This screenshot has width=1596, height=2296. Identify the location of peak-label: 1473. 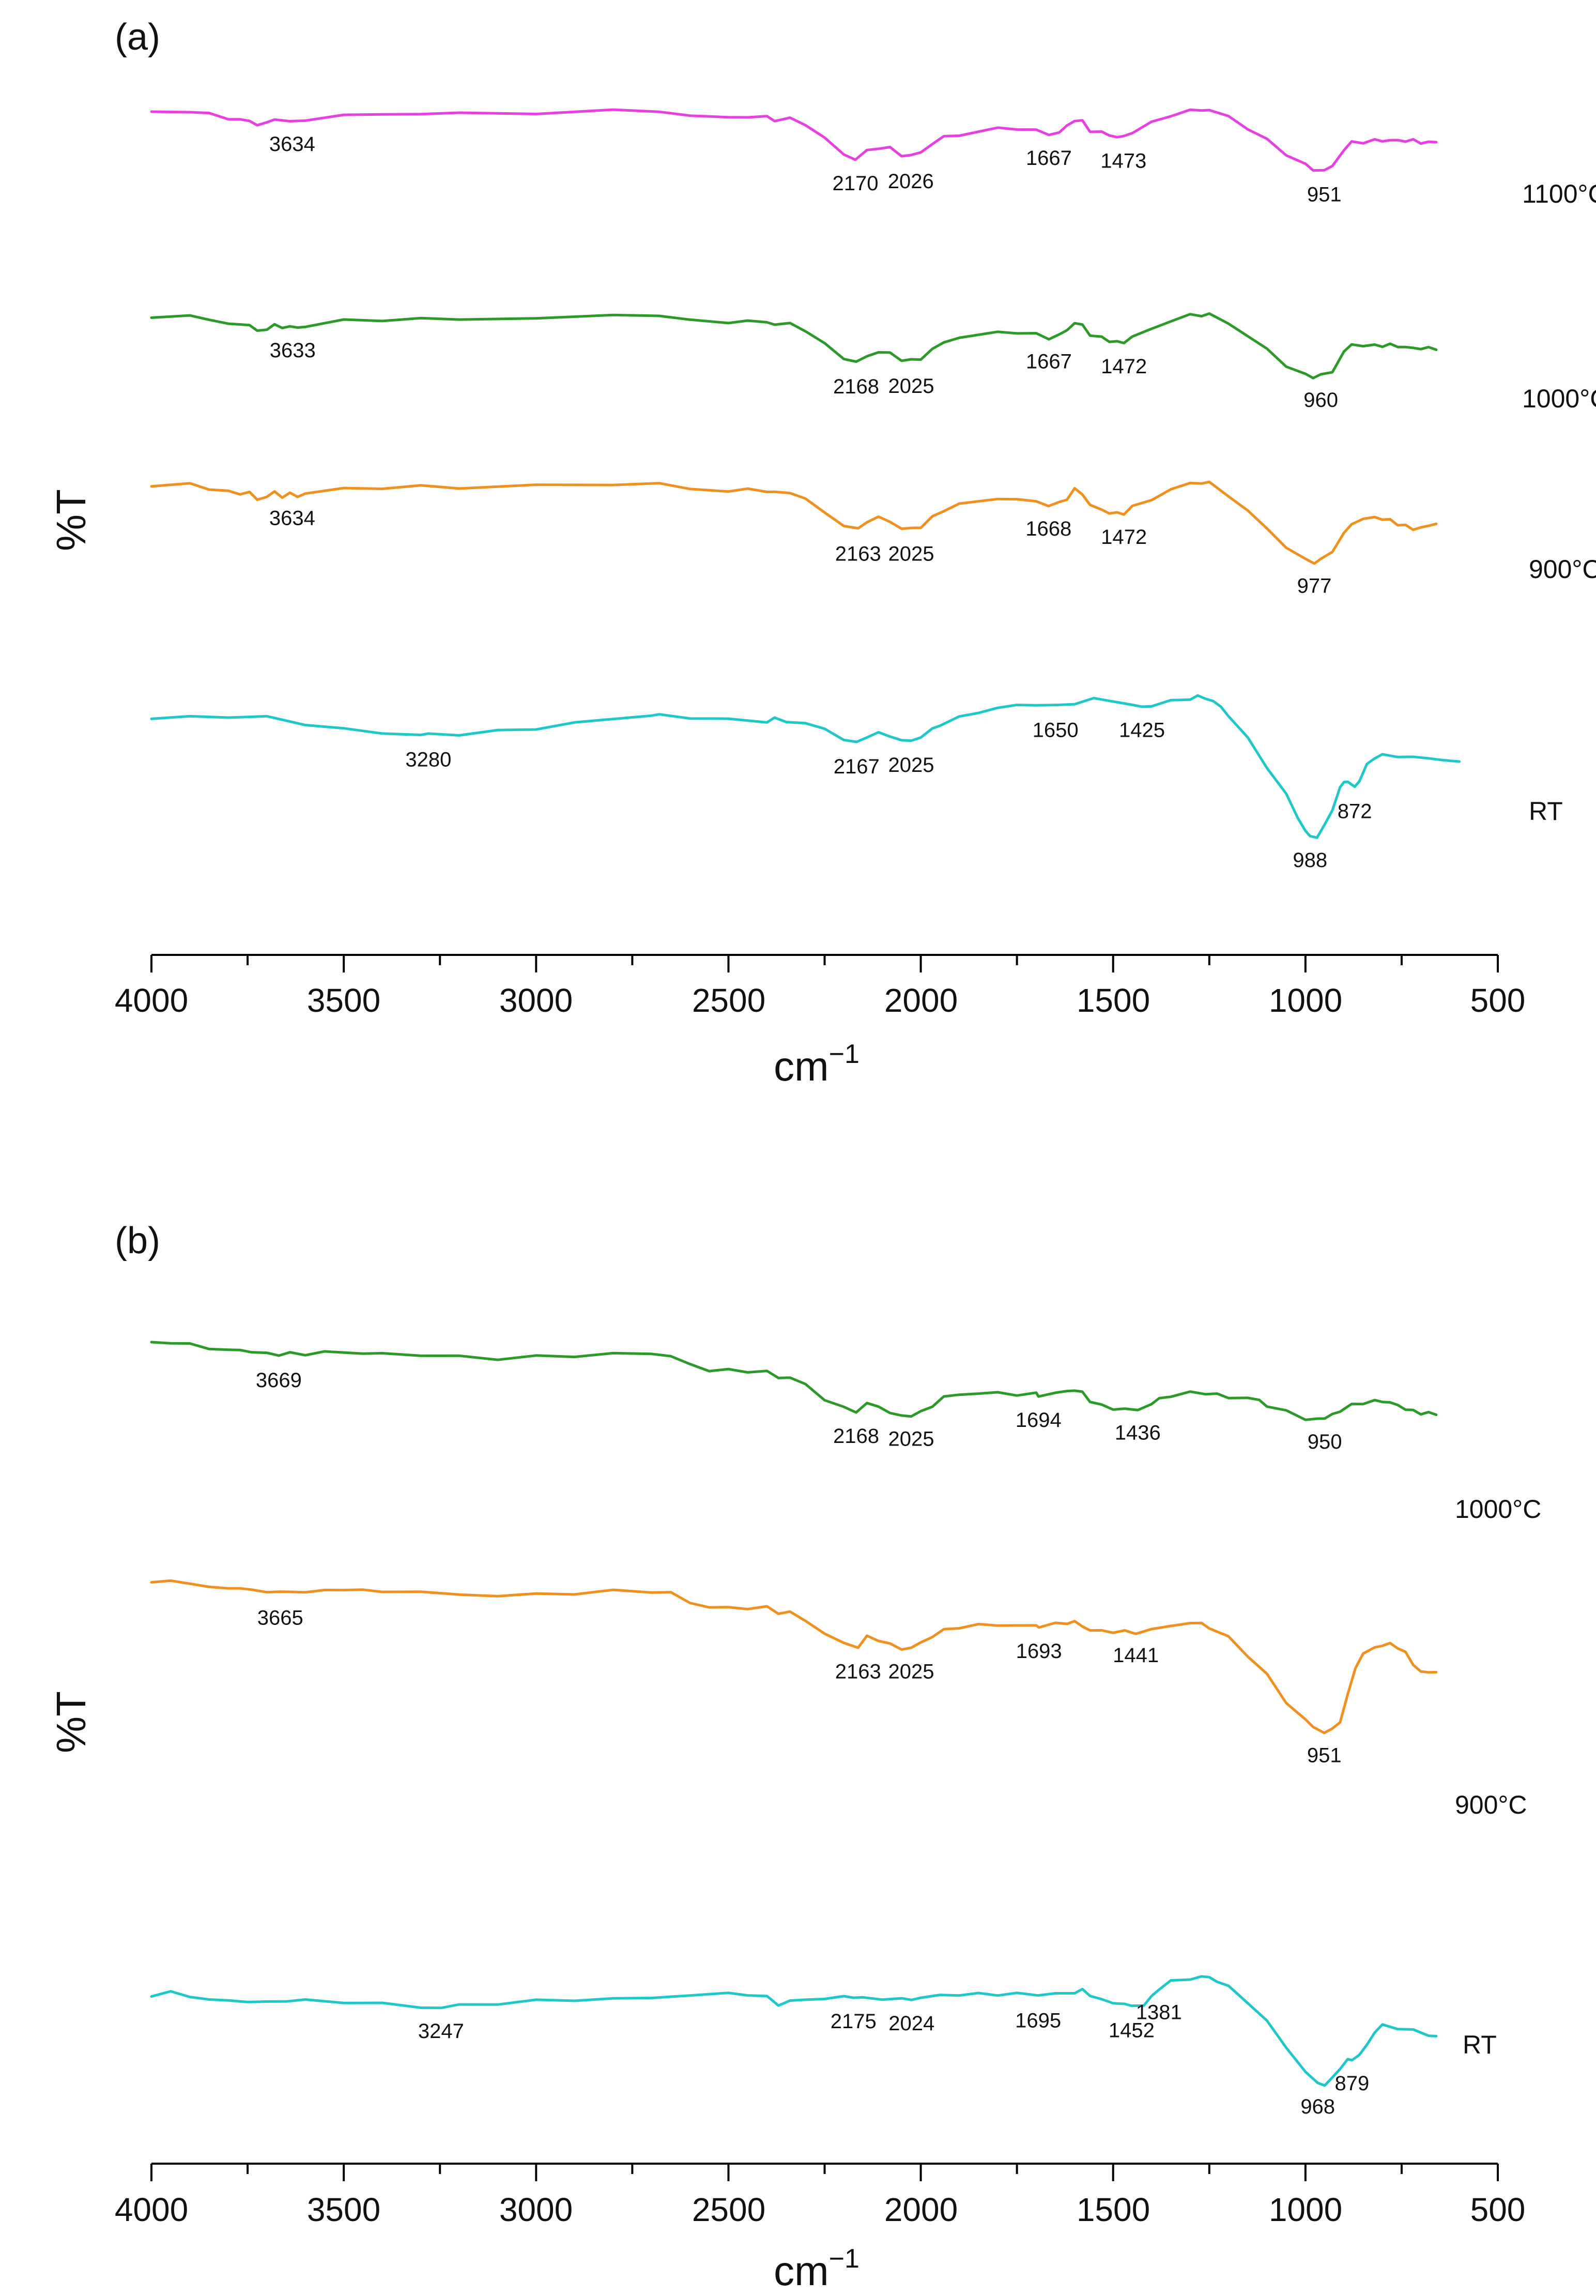
(1123, 161).